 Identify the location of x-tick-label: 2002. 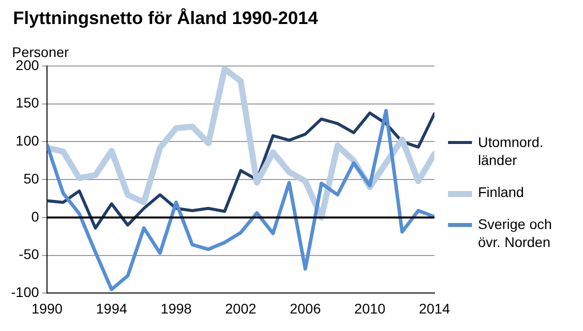
(241, 308).